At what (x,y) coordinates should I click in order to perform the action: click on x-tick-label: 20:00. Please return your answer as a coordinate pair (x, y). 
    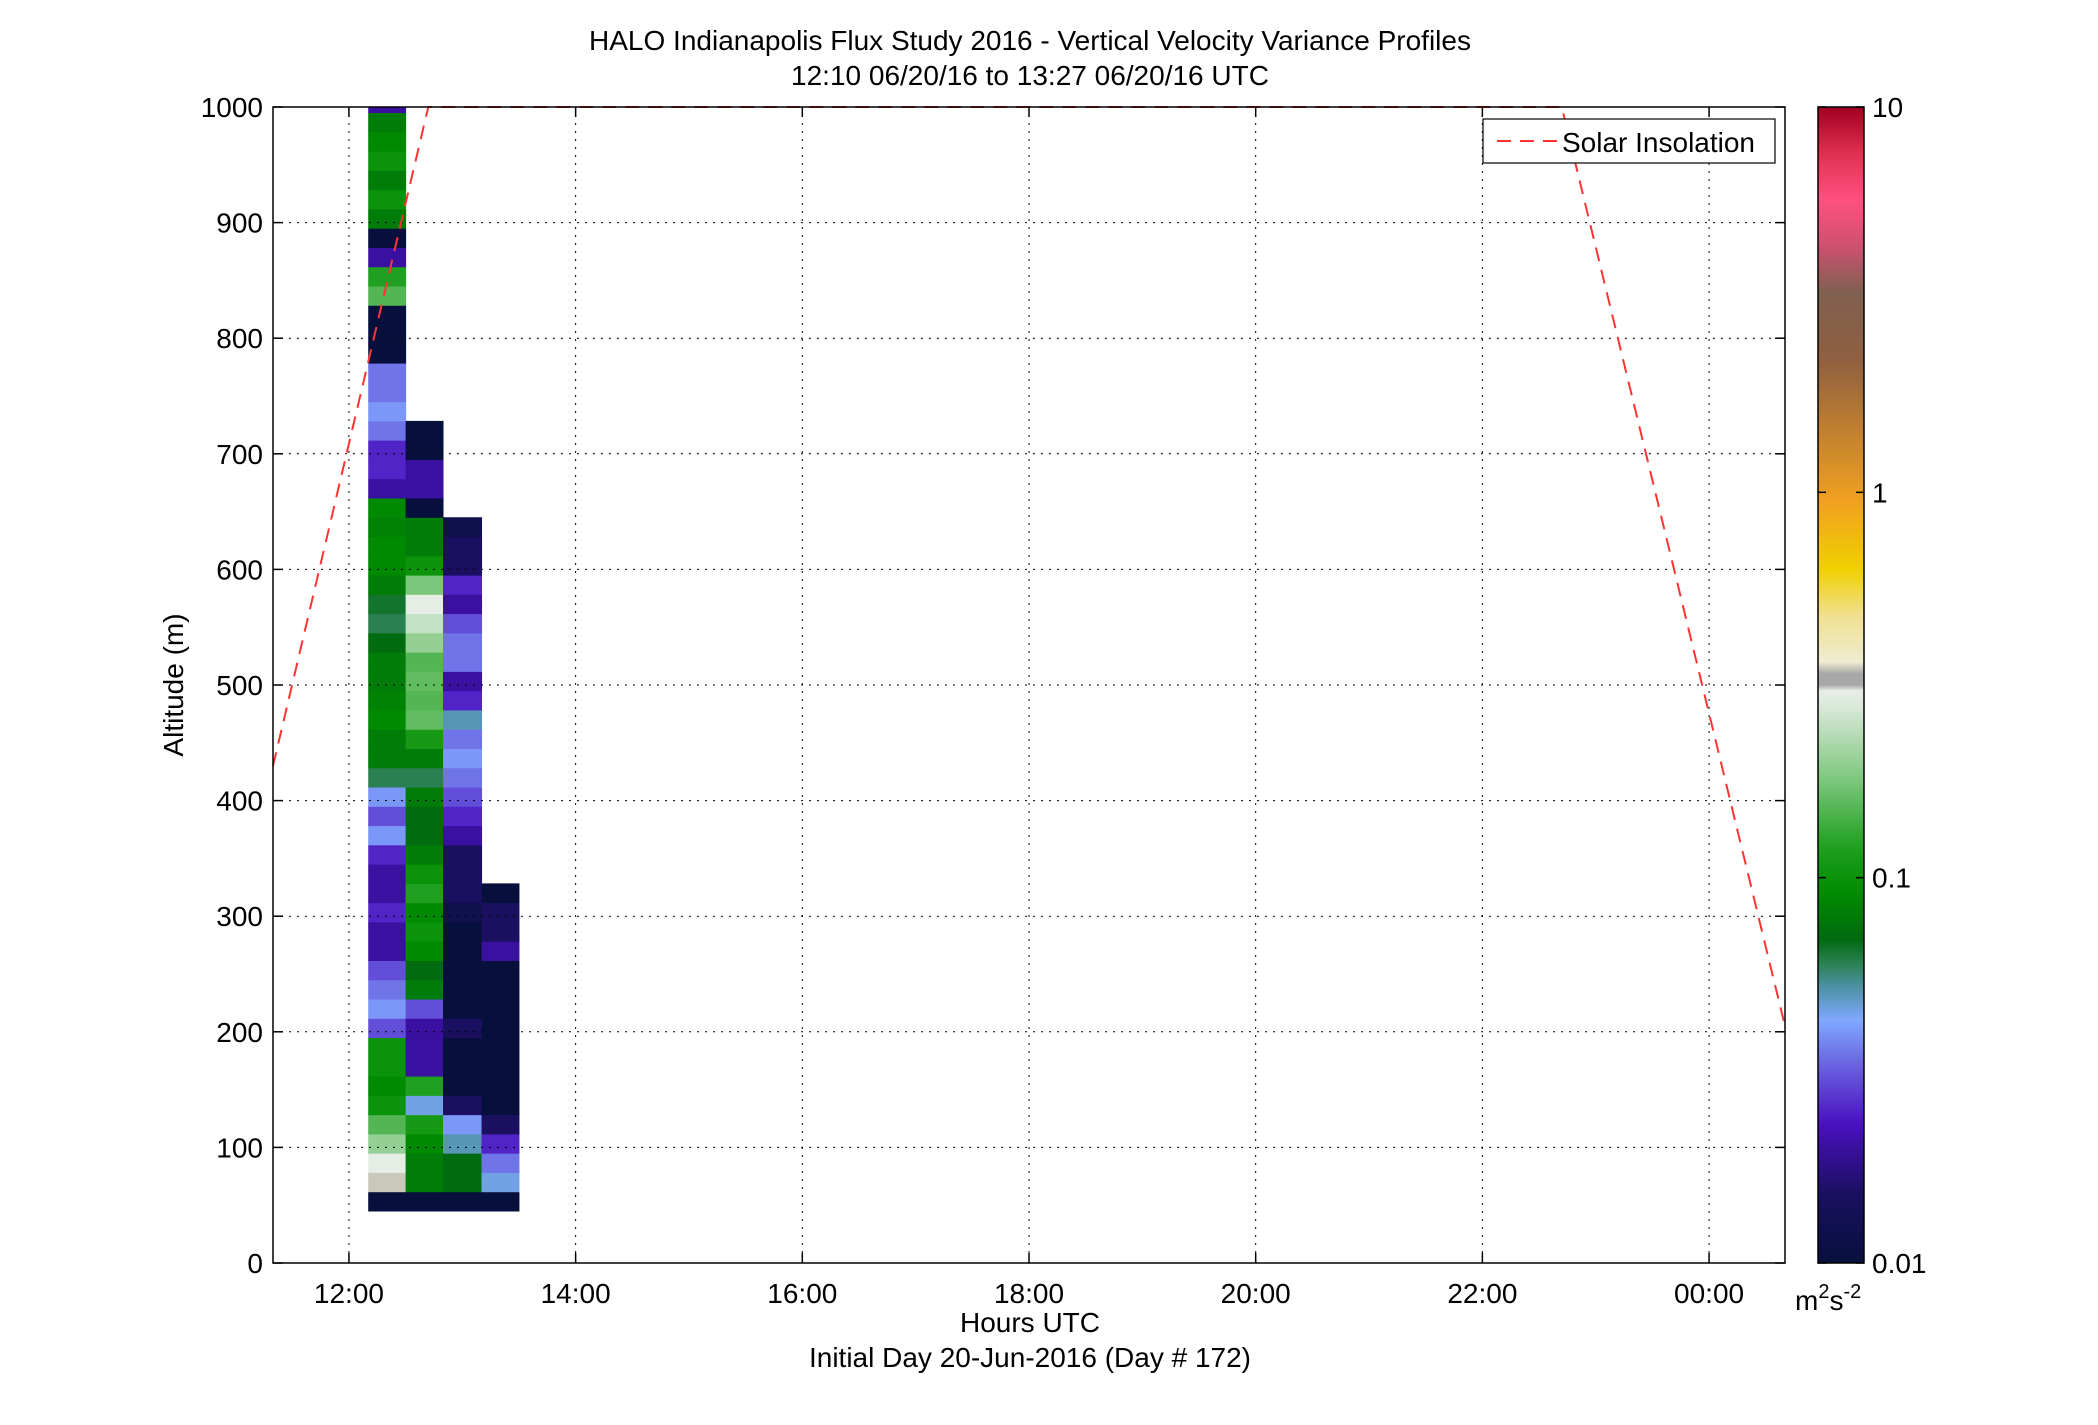
    Looking at the image, I should click on (1256, 1293).